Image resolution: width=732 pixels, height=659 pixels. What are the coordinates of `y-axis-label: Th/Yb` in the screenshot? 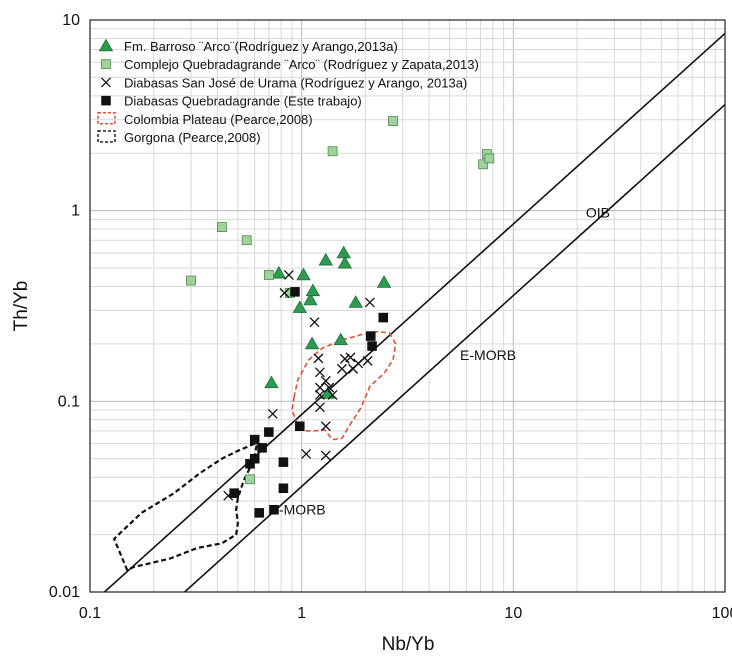 It's located at (21, 306).